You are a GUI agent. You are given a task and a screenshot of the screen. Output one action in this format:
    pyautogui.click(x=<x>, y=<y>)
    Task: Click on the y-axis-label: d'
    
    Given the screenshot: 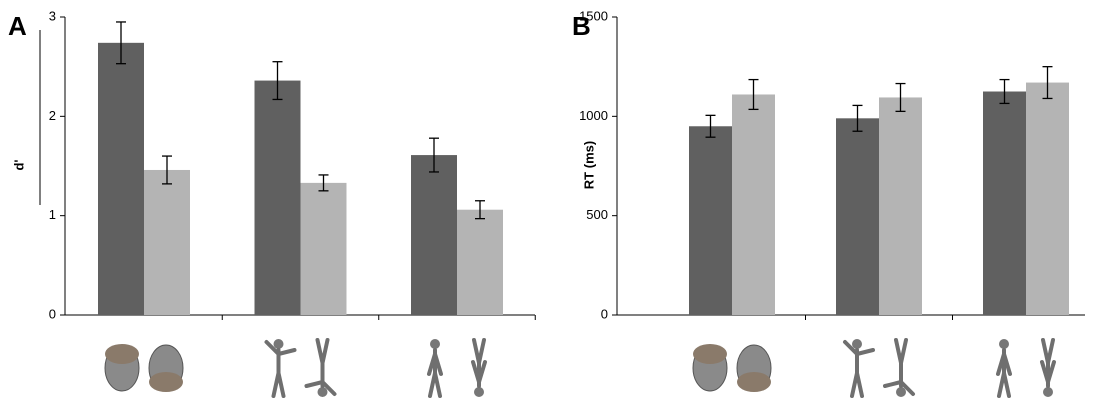 What is the action you would take?
    pyautogui.click(x=18, y=164)
    